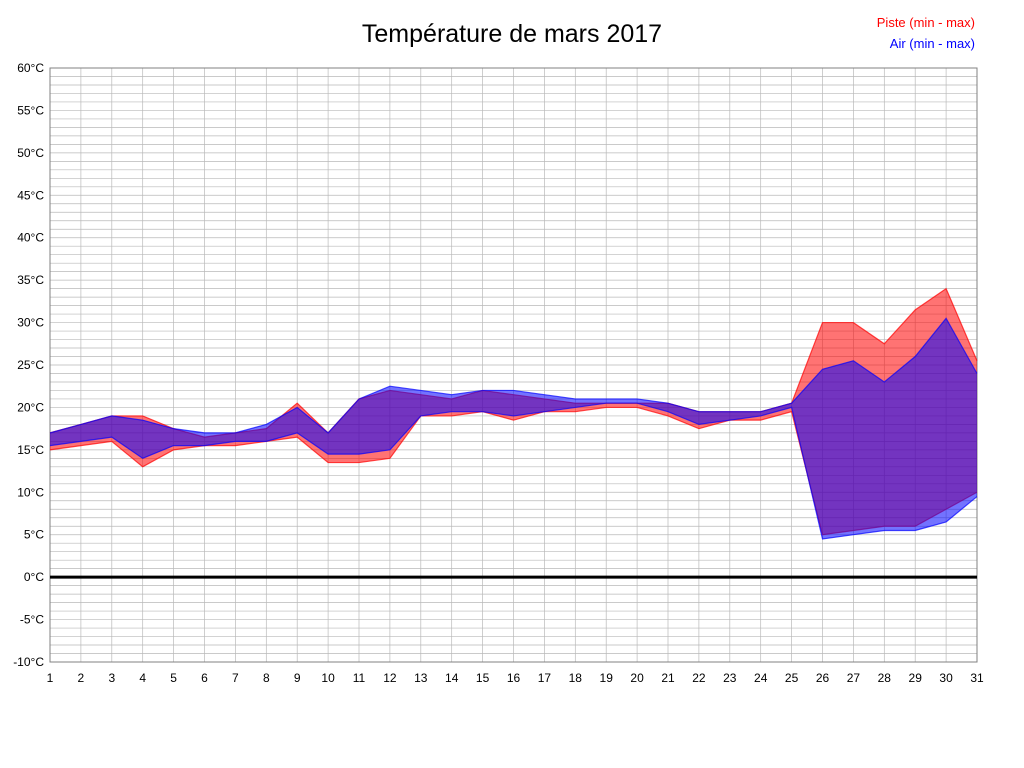 This screenshot has width=1024, height=768. What do you see at coordinates (854, 678) in the screenshot?
I see `x-tick-label: 27` at bounding box center [854, 678].